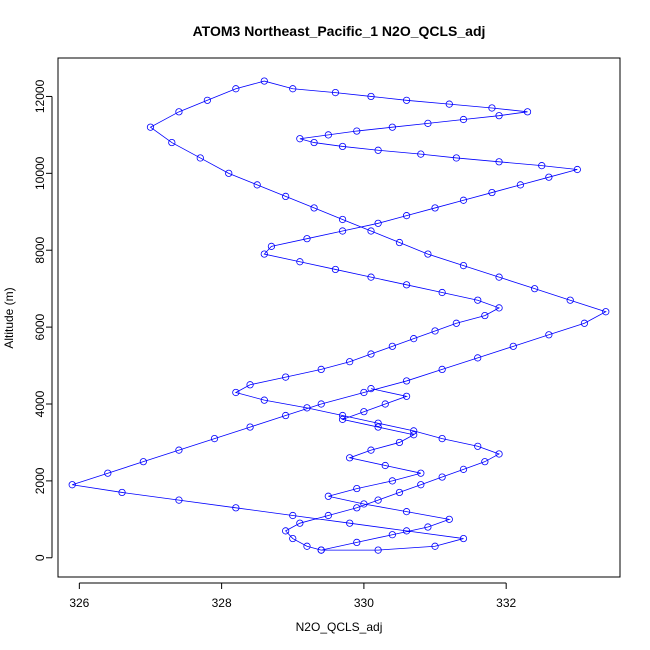 The height and width of the screenshot is (650, 650). What do you see at coordinates (339, 627) in the screenshot?
I see `x-axis-label: N2O_QCLS_adj` at bounding box center [339, 627].